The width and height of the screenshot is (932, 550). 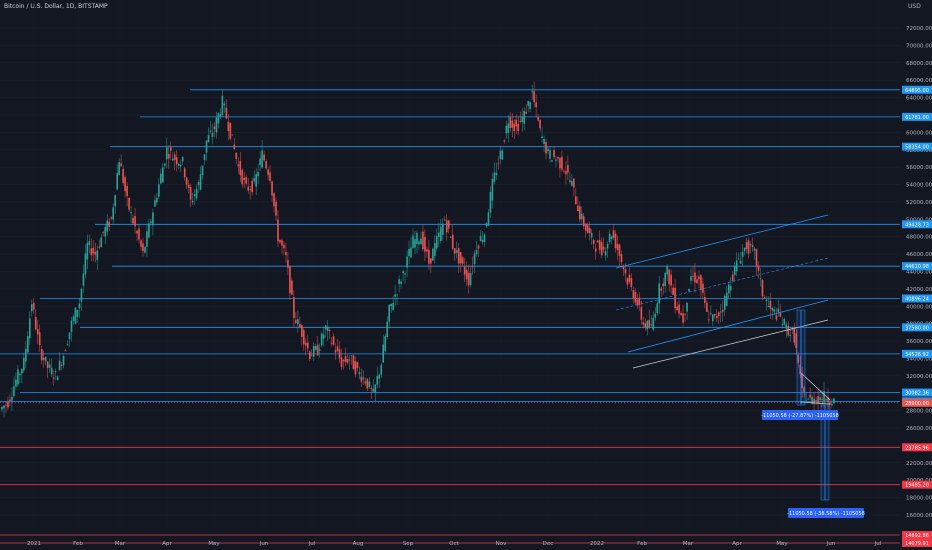 I want to click on level-label: 58354.00, so click(x=917, y=148).